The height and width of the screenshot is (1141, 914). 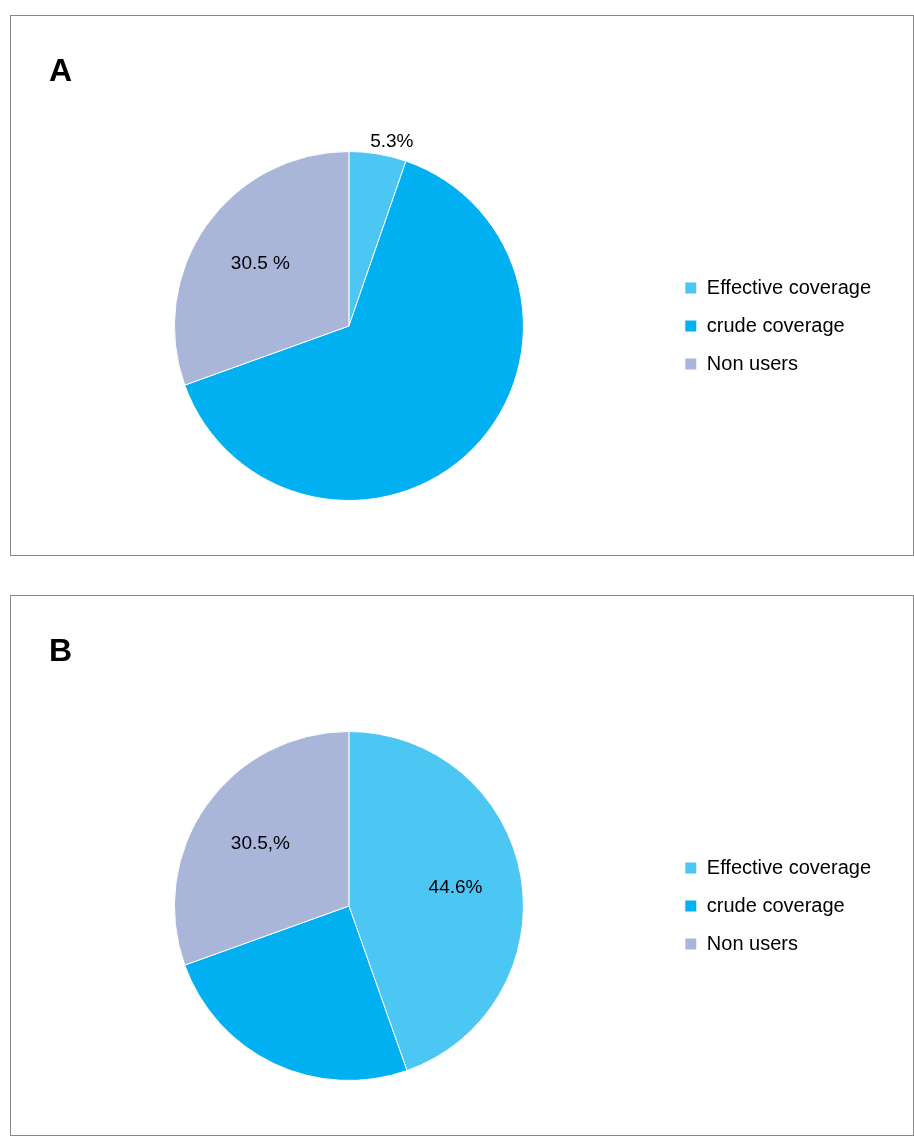 I want to click on data-label: 30.5,%, so click(x=260, y=843).